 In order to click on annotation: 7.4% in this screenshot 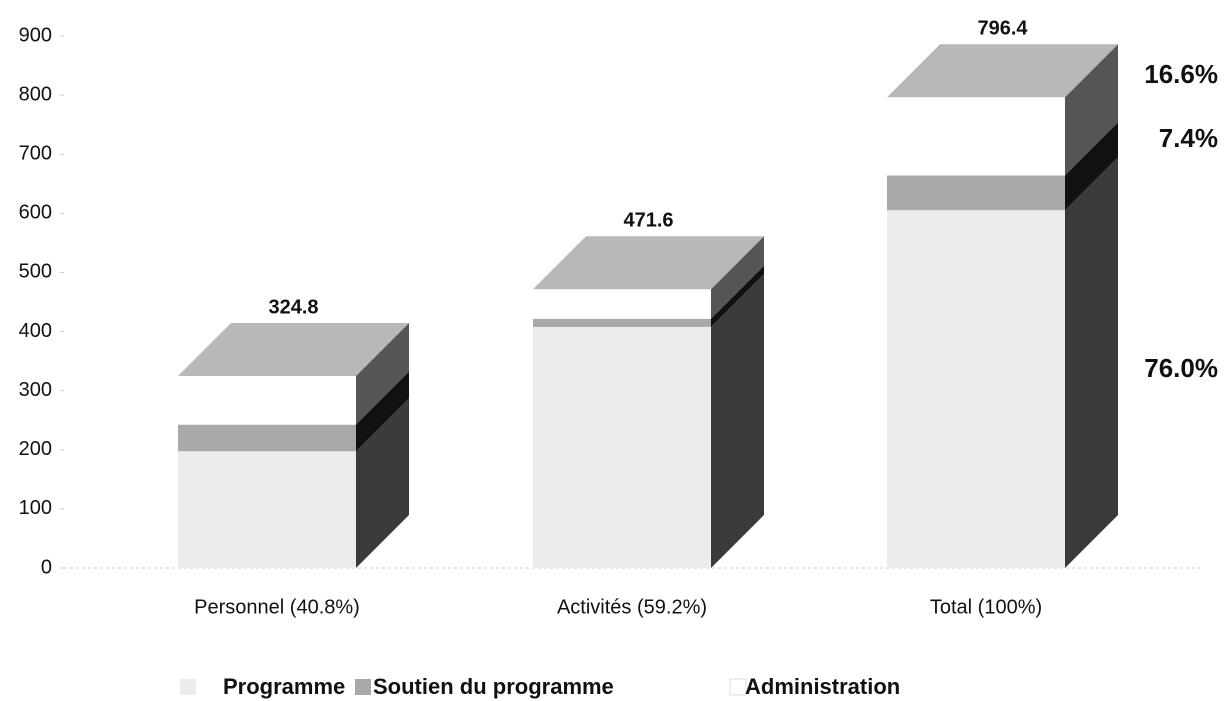, I will do `click(1188, 138)`.